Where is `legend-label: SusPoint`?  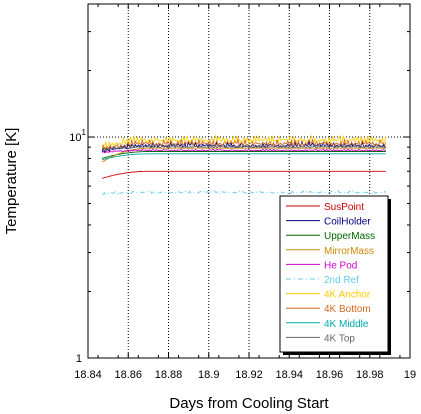
legend-label: SusPoint is located at coordinates (344, 207).